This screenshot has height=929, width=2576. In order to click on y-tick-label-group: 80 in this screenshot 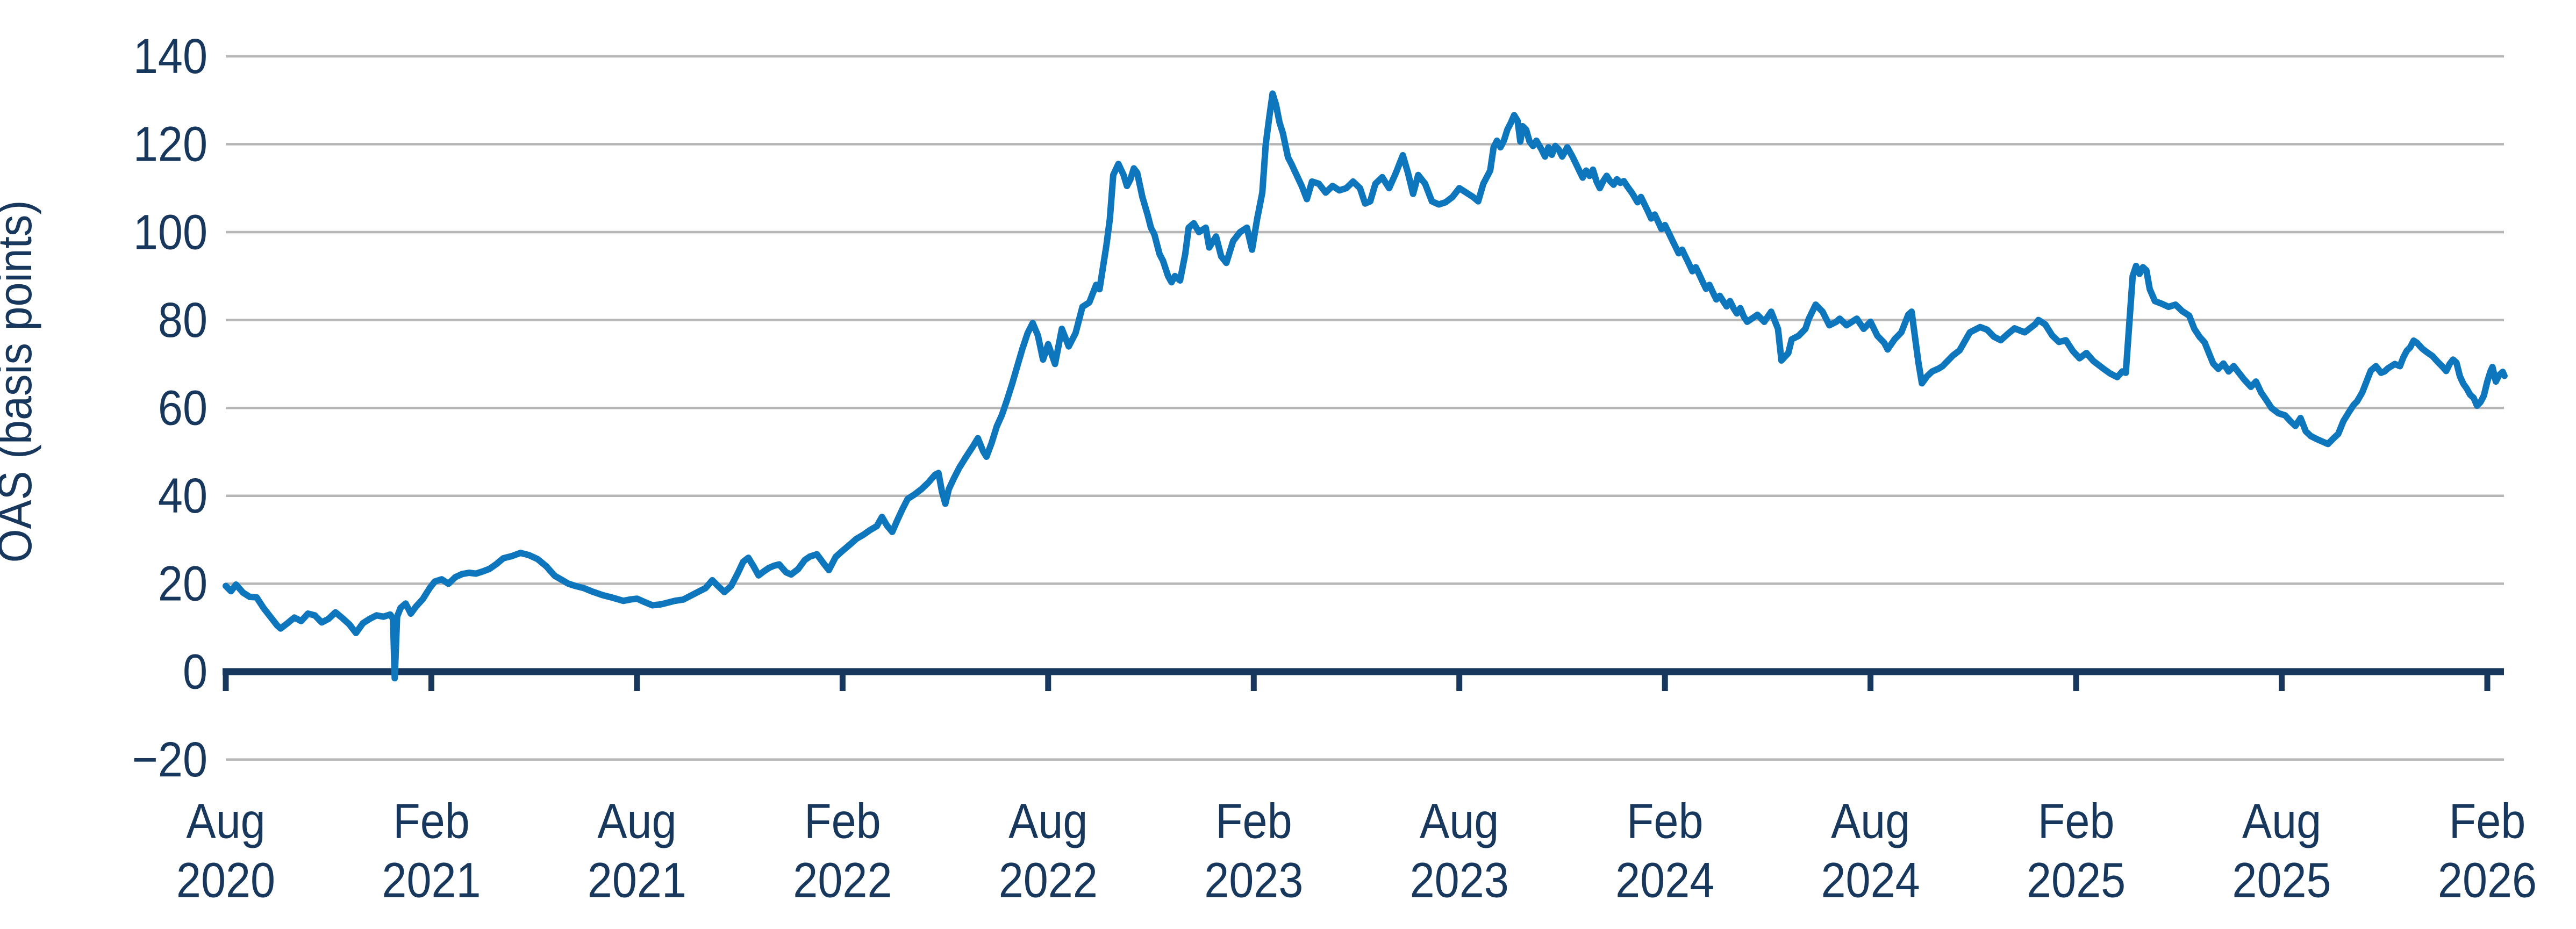, I will do `click(182, 320)`.